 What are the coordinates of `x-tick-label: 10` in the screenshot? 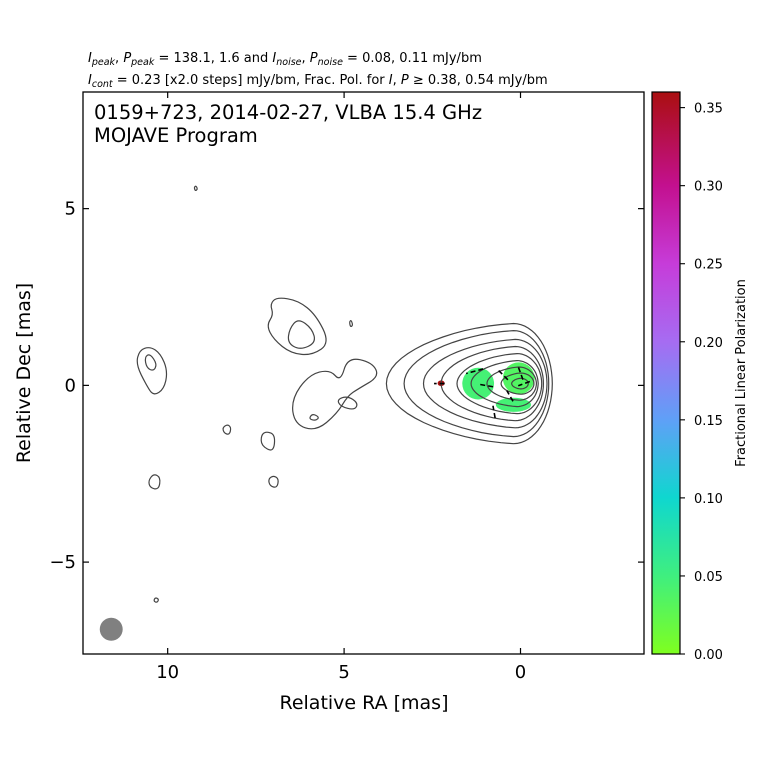 It's located at (167, 672).